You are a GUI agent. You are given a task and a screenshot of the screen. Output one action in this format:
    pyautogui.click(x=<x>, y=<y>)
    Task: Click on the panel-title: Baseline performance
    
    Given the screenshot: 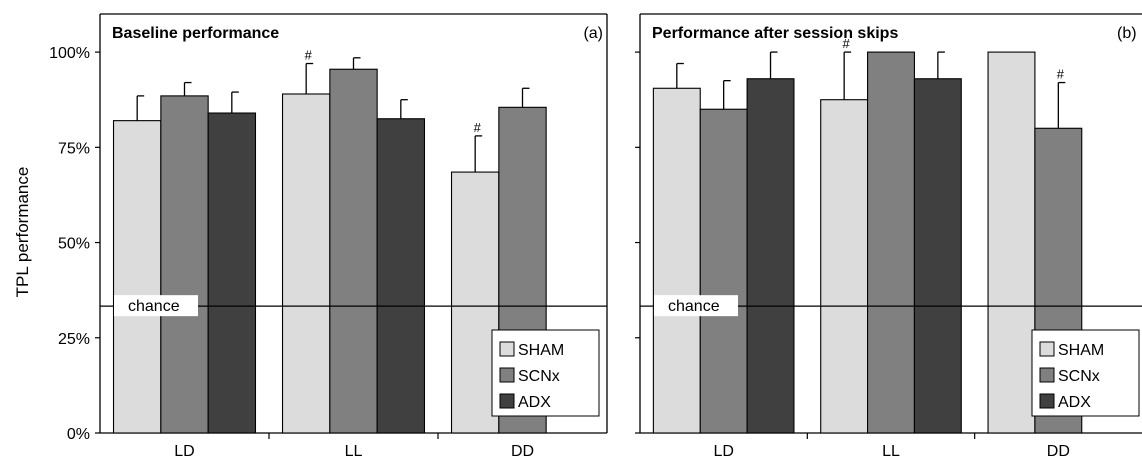 What is the action you would take?
    pyautogui.click(x=195, y=33)
    